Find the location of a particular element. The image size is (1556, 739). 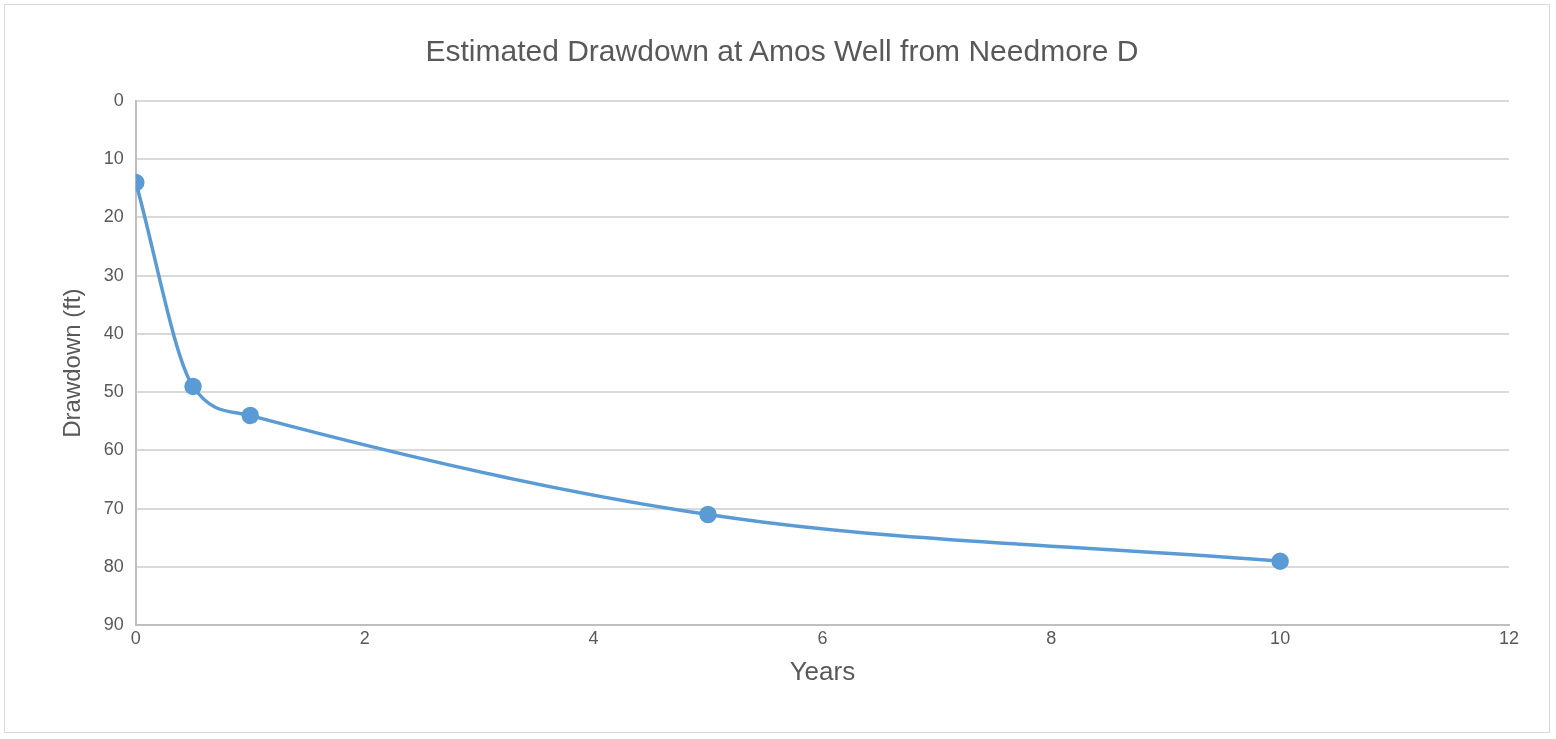

y-tick-label: 50 is located at coordinates (113, 391).